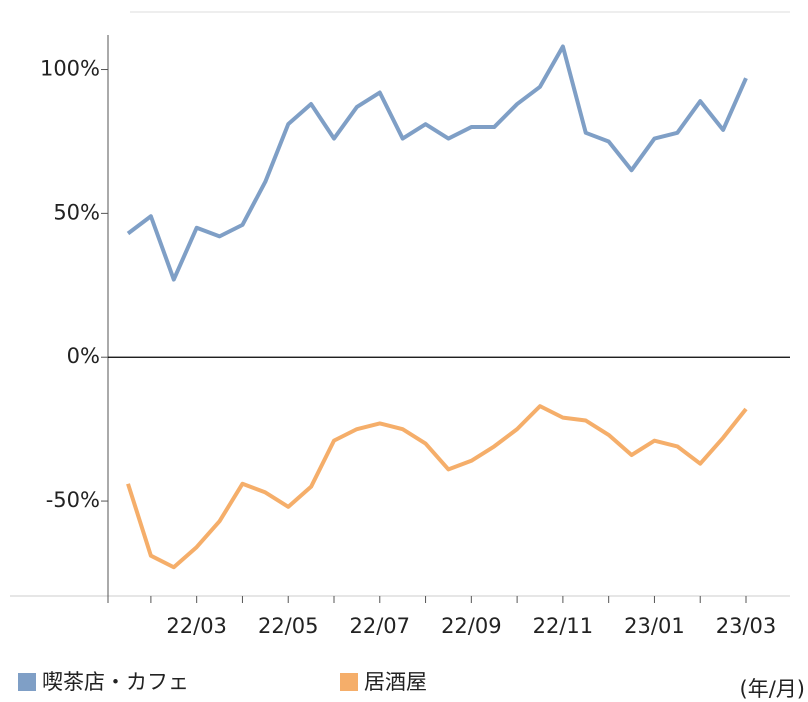  What do you see at coordinates (746, 626) in the screenshot?
I see `x-tick-label: 23/03` at bounding box center [746, 626].